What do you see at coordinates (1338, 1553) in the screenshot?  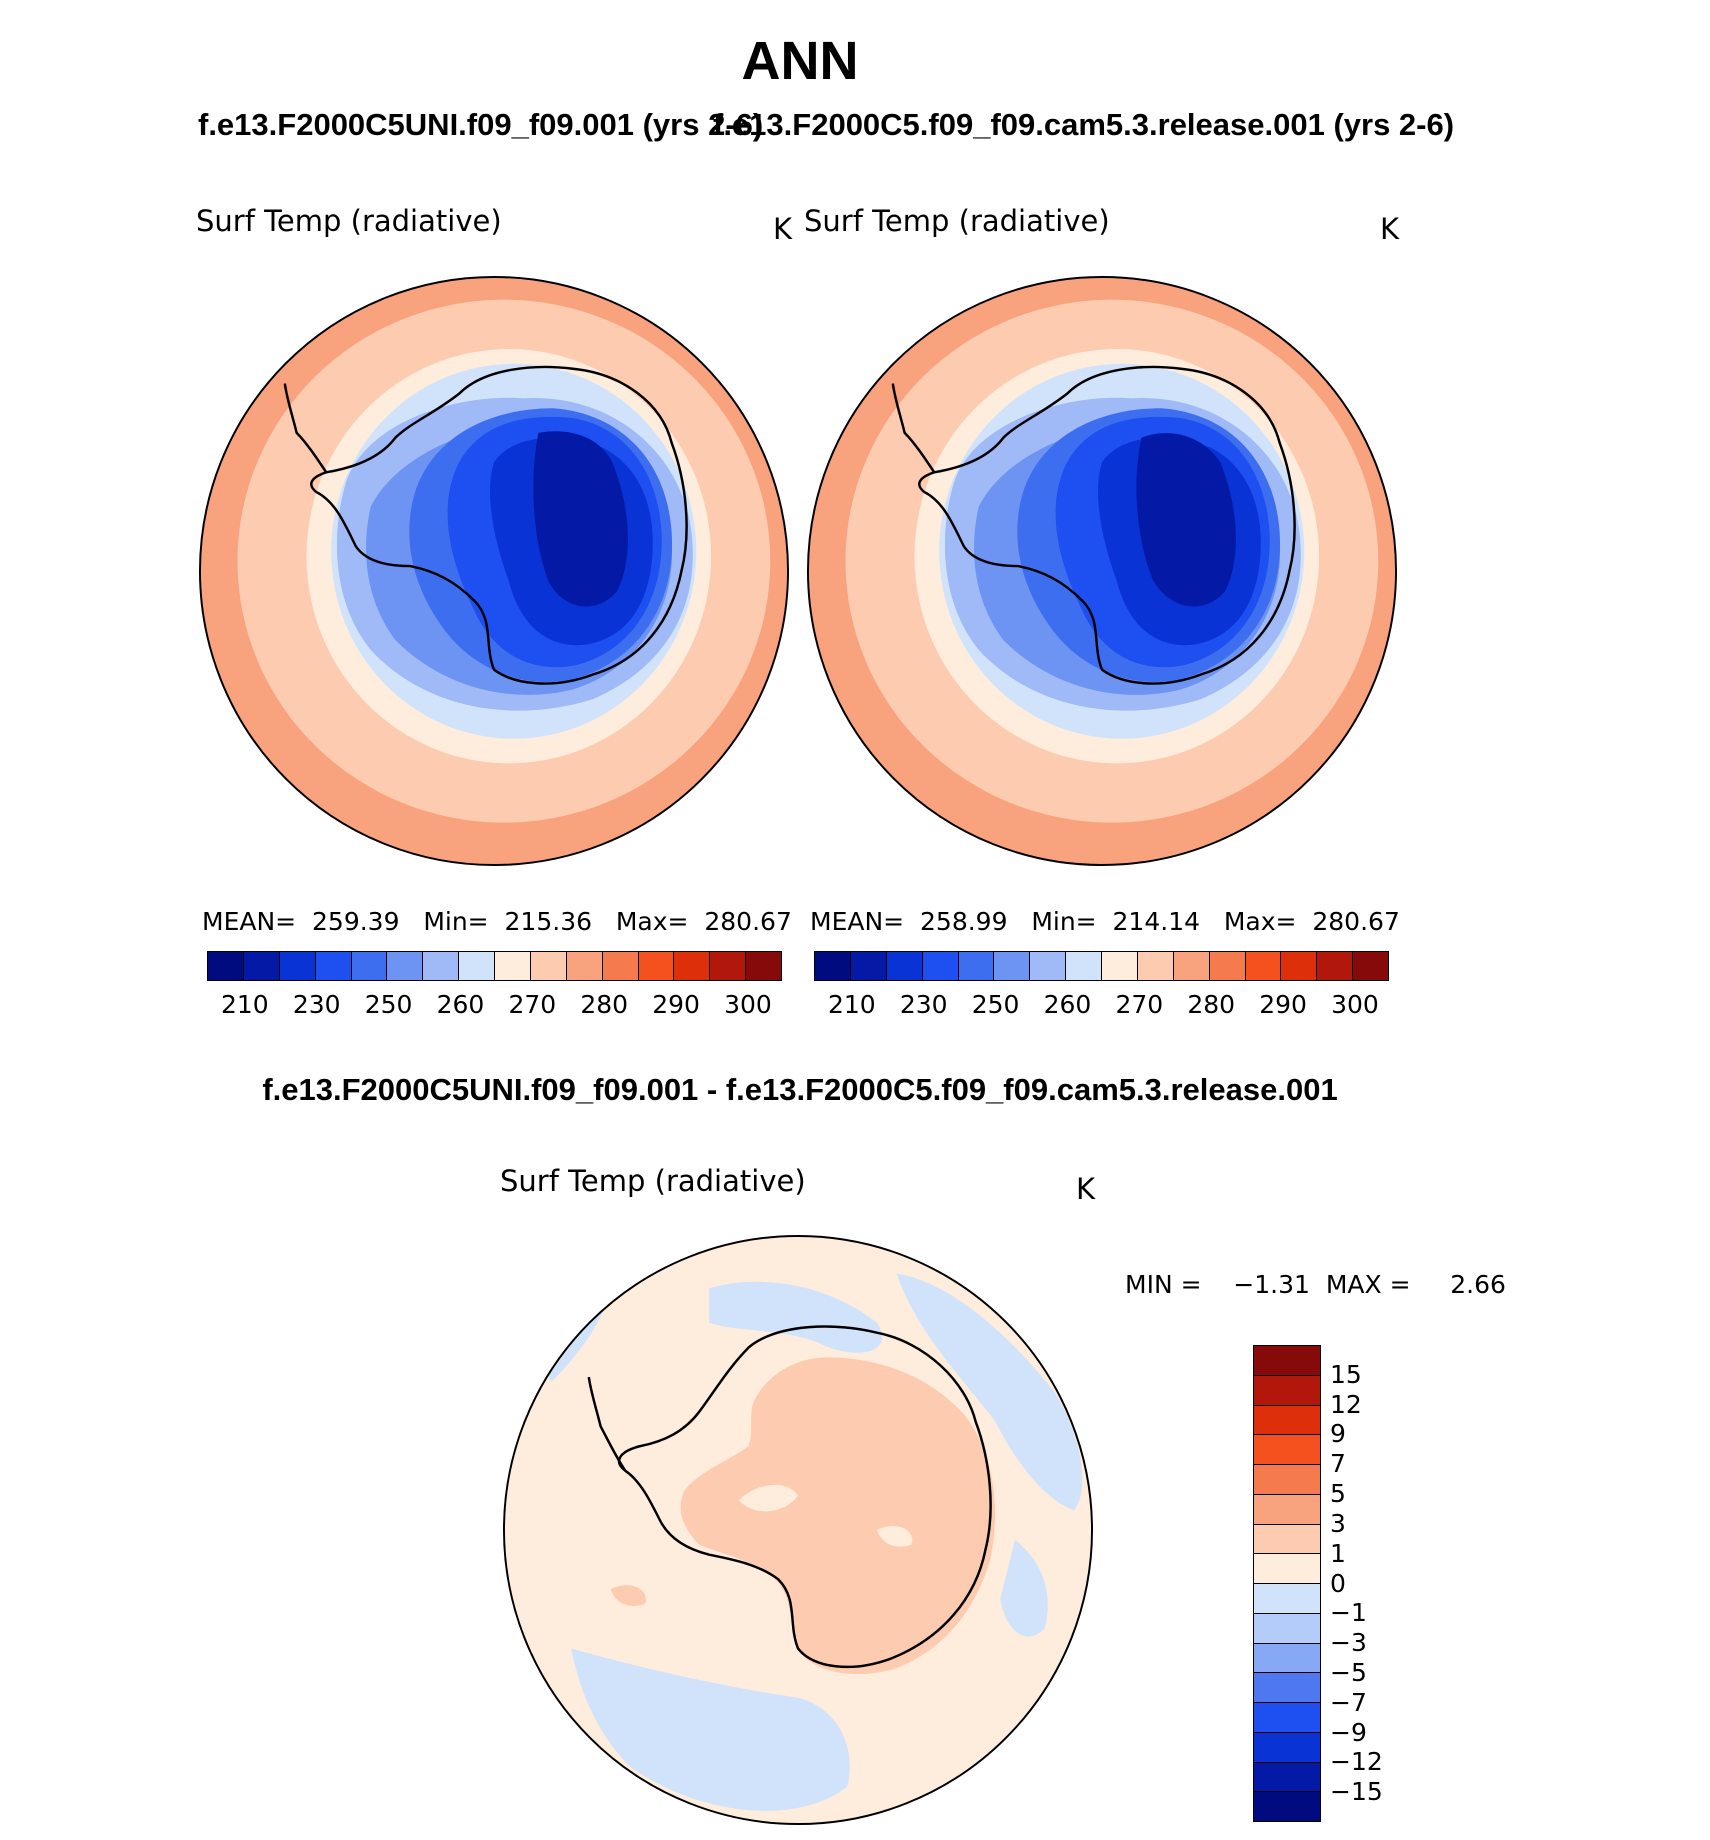 I see `diff-colorbar-tick-label: 1` at bounding box center [1338, 1553].